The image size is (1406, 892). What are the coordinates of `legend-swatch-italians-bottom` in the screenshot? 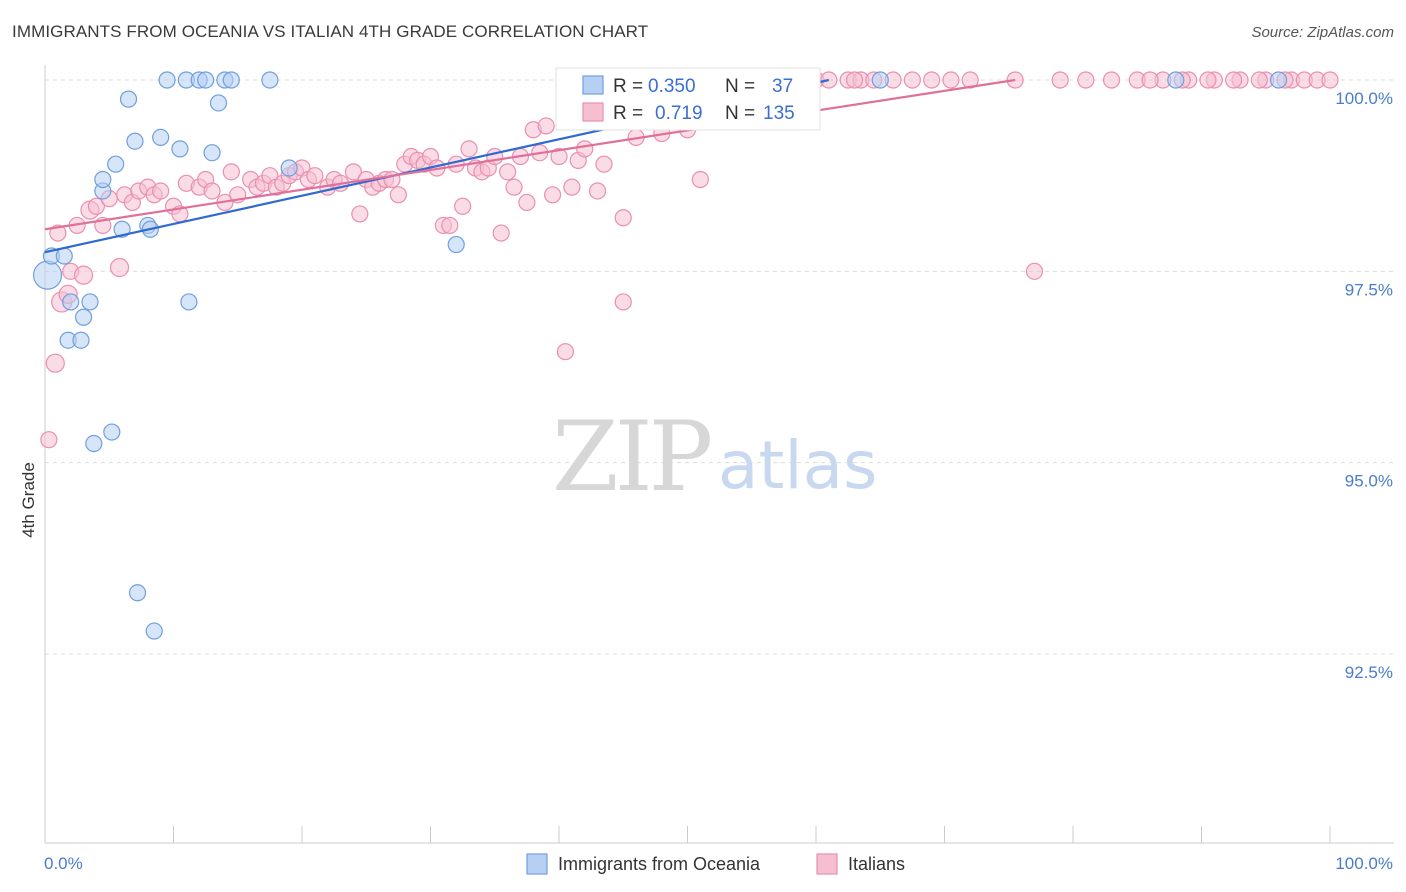 It's located at (827, 864).